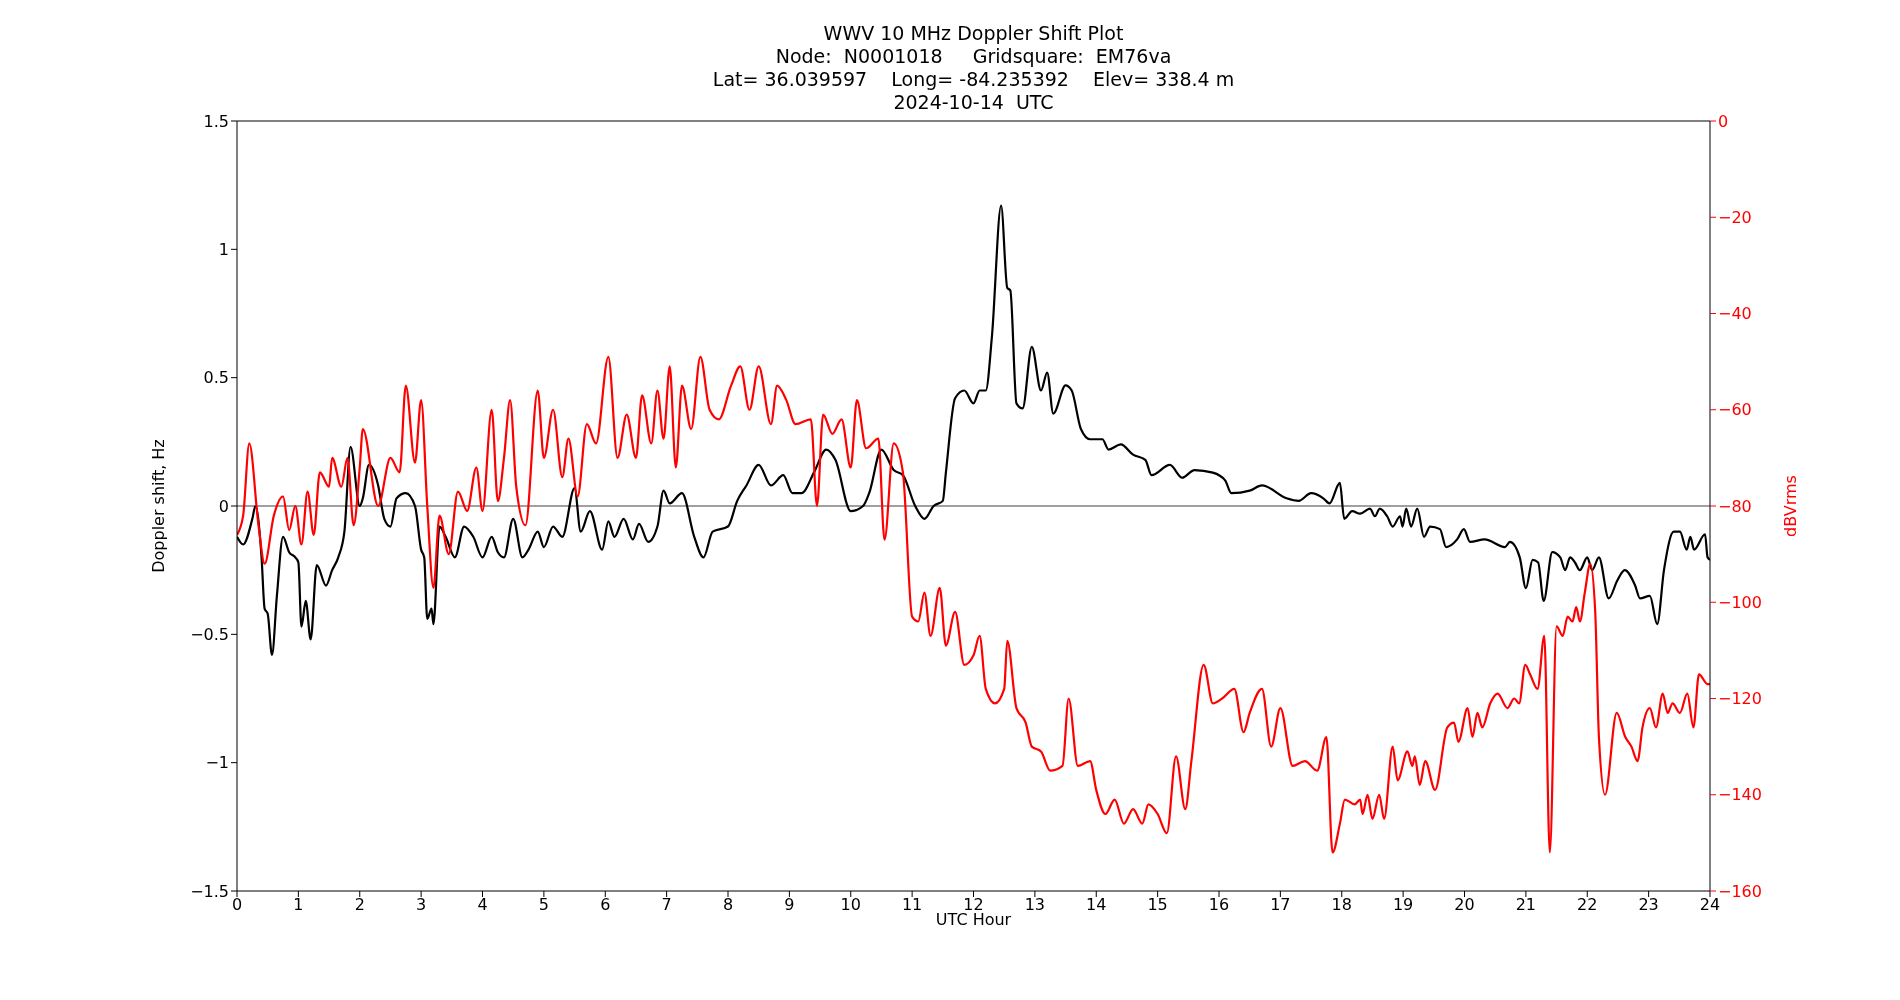 The height and width of the screenshot is (1000, 1900). What do you see at coordinates (850, 905) in the screenshot?
I see `x-tick-label: 10` at bounding box center [850, 905].